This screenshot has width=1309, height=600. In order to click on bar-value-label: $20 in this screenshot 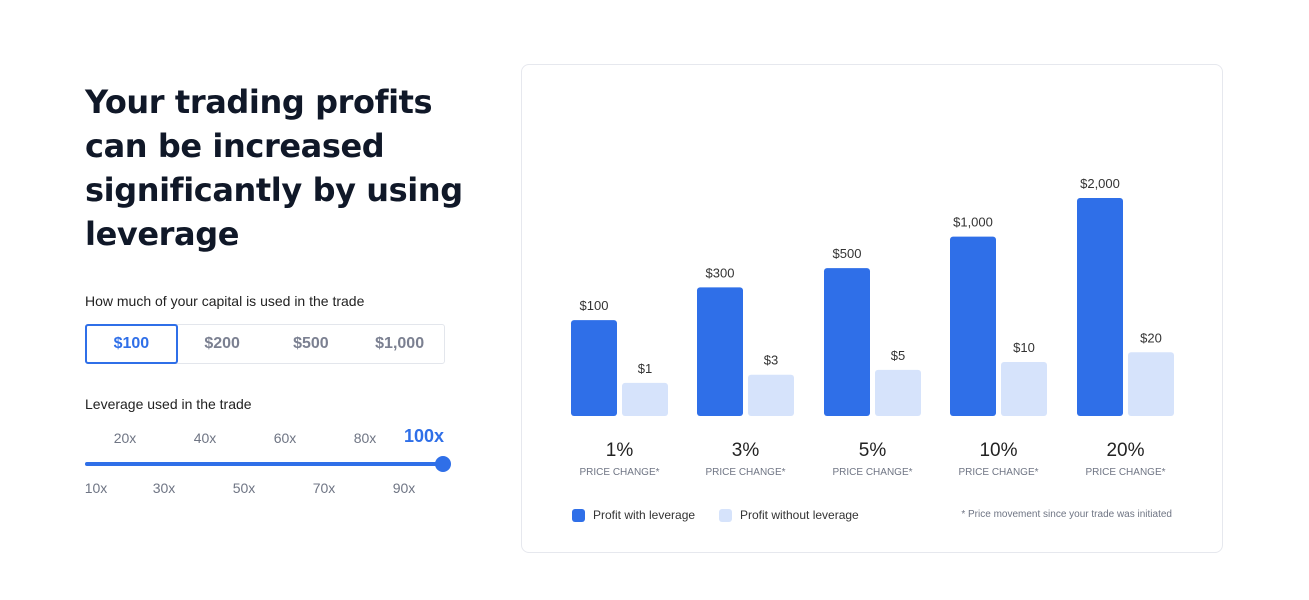, I will do `click(1151, 337)`.